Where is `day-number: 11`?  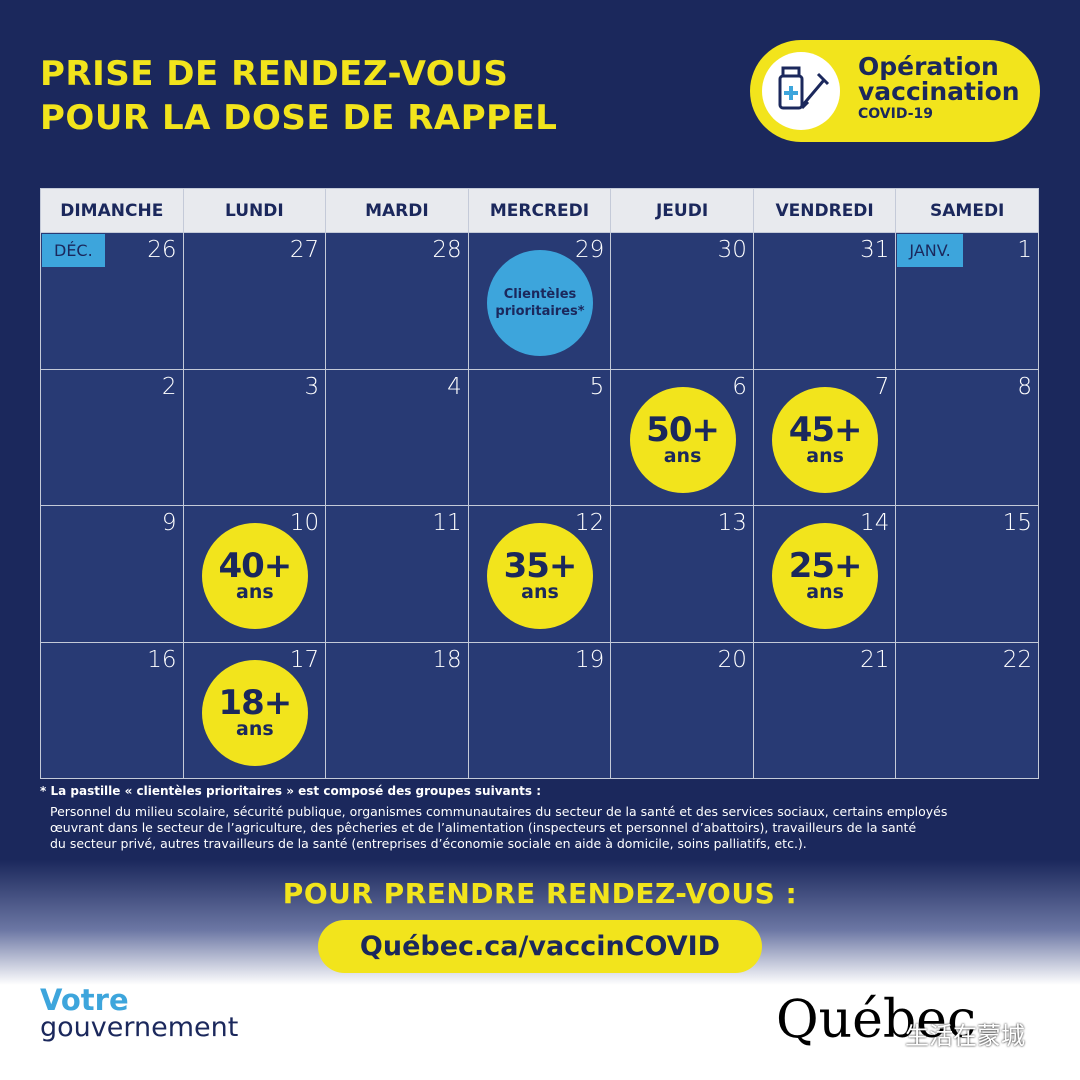
day-number: 11 is located at coordinates (447, 523).